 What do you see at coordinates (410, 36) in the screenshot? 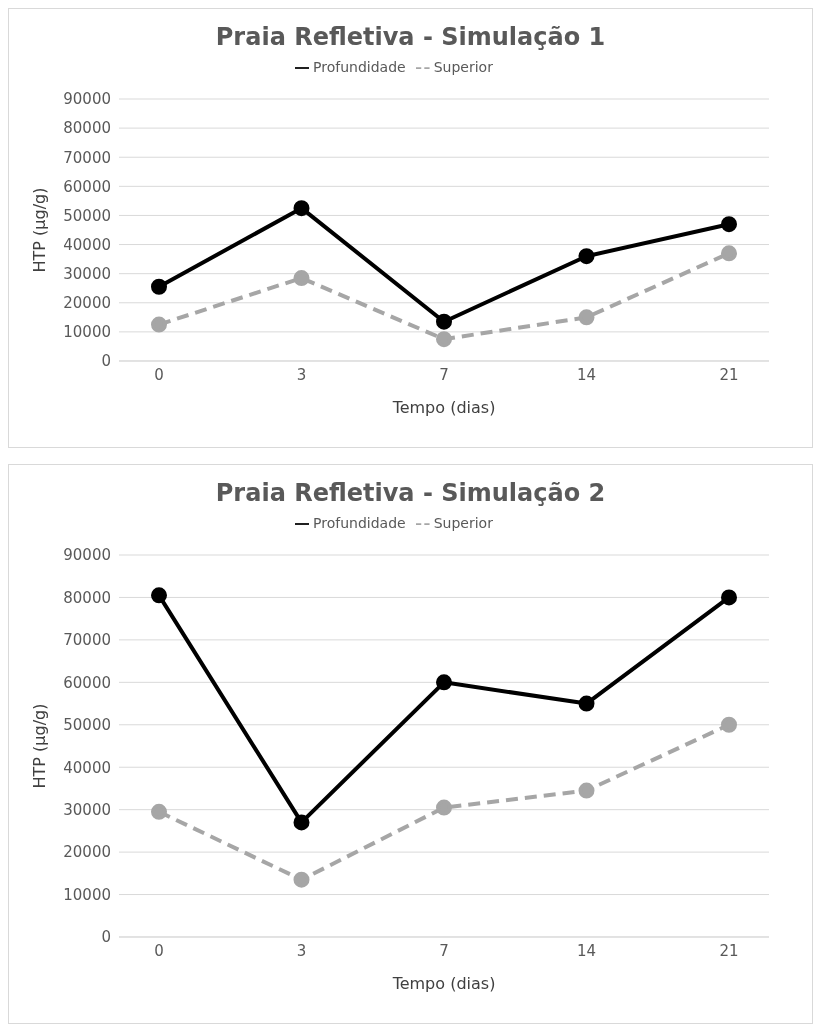
I see `chart-title: Praia Refletiva - Simulação 1` at bounding box center [410, 36].